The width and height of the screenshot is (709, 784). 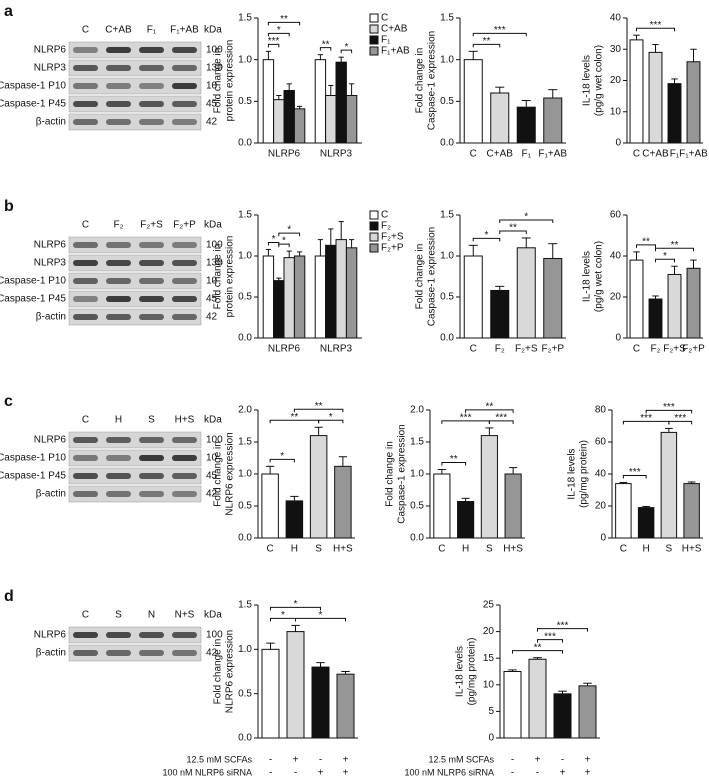 I want to click on lane-label: N, so click(x=151, y=615).